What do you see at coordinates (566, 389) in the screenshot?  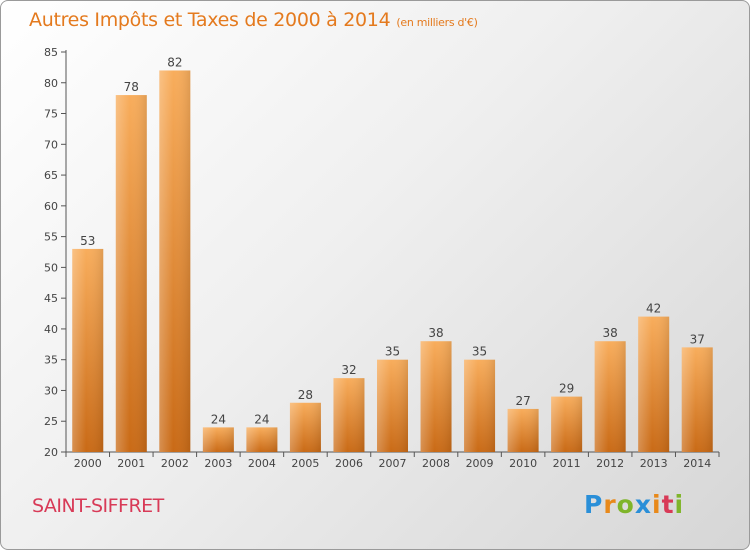 I see `data-label: 29` at bounding box center [566, 389].